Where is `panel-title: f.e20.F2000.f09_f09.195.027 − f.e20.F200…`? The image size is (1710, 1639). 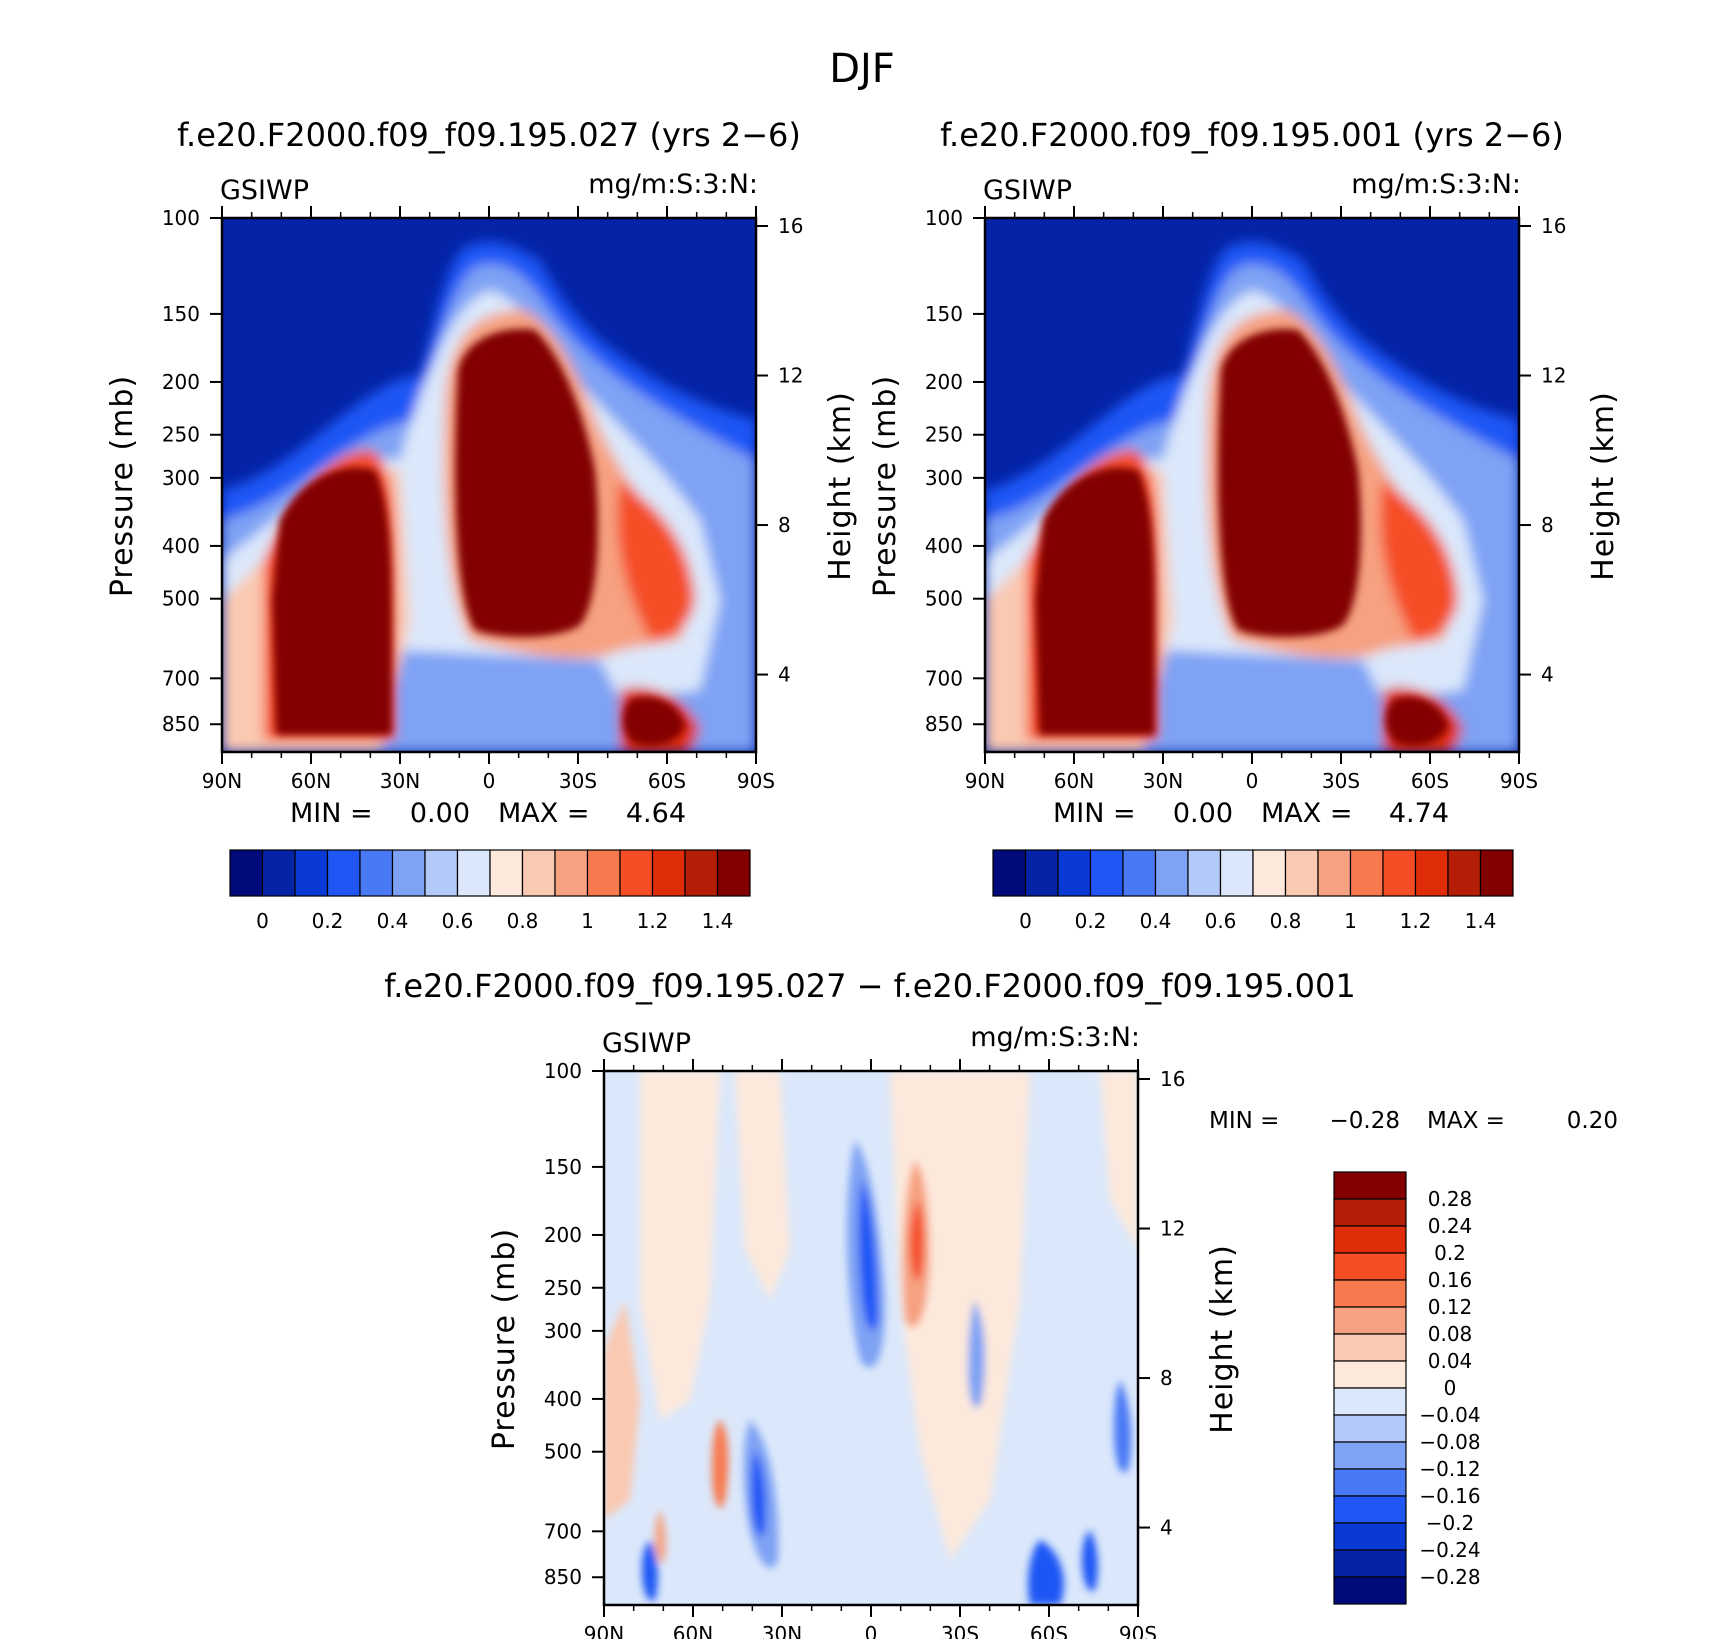 panel-title: f.e20.F2000.f09_f09.195.027 − f.e20.F200… is located at coordinates (870, 986).